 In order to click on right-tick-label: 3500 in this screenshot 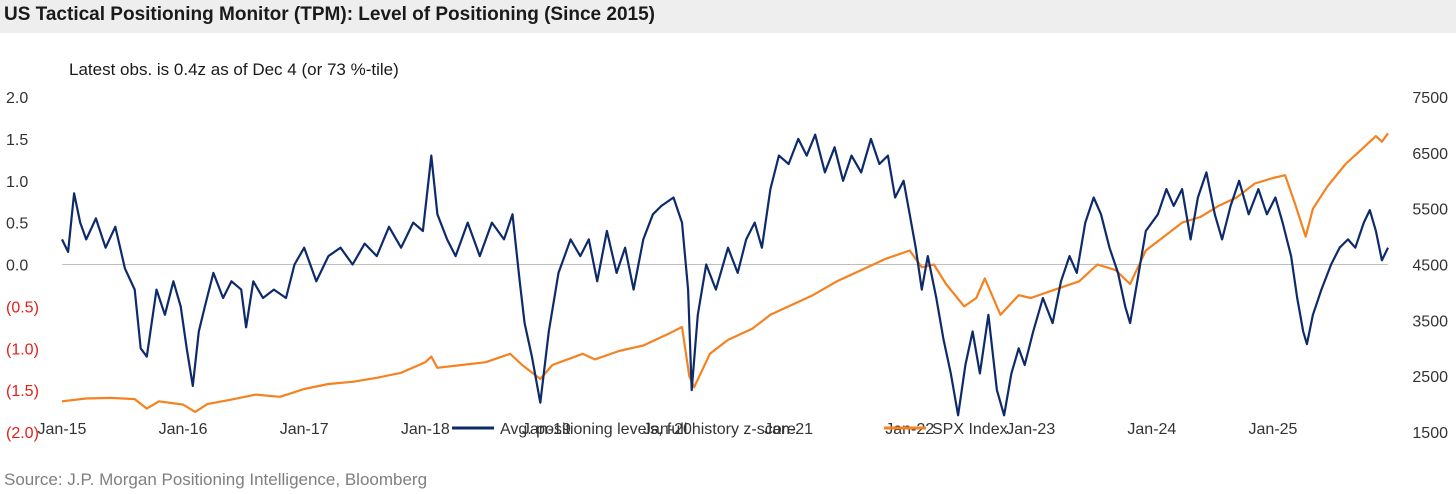, I will do `click(1430, 321)`.